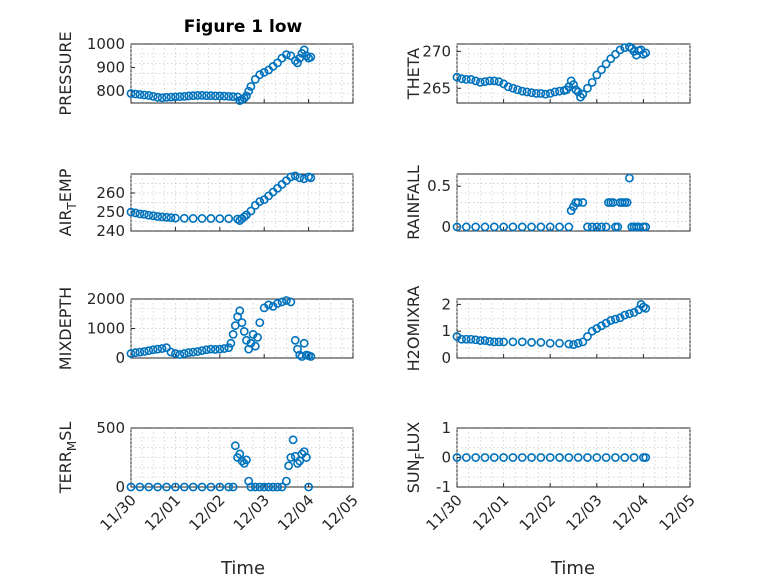 Image resolution: width=778 pixels, height=583 pixels. What do you see at coordinates (443, 487) in the screenshot?
I see `y-tick-label: -1` at bounding box center [443, 487].